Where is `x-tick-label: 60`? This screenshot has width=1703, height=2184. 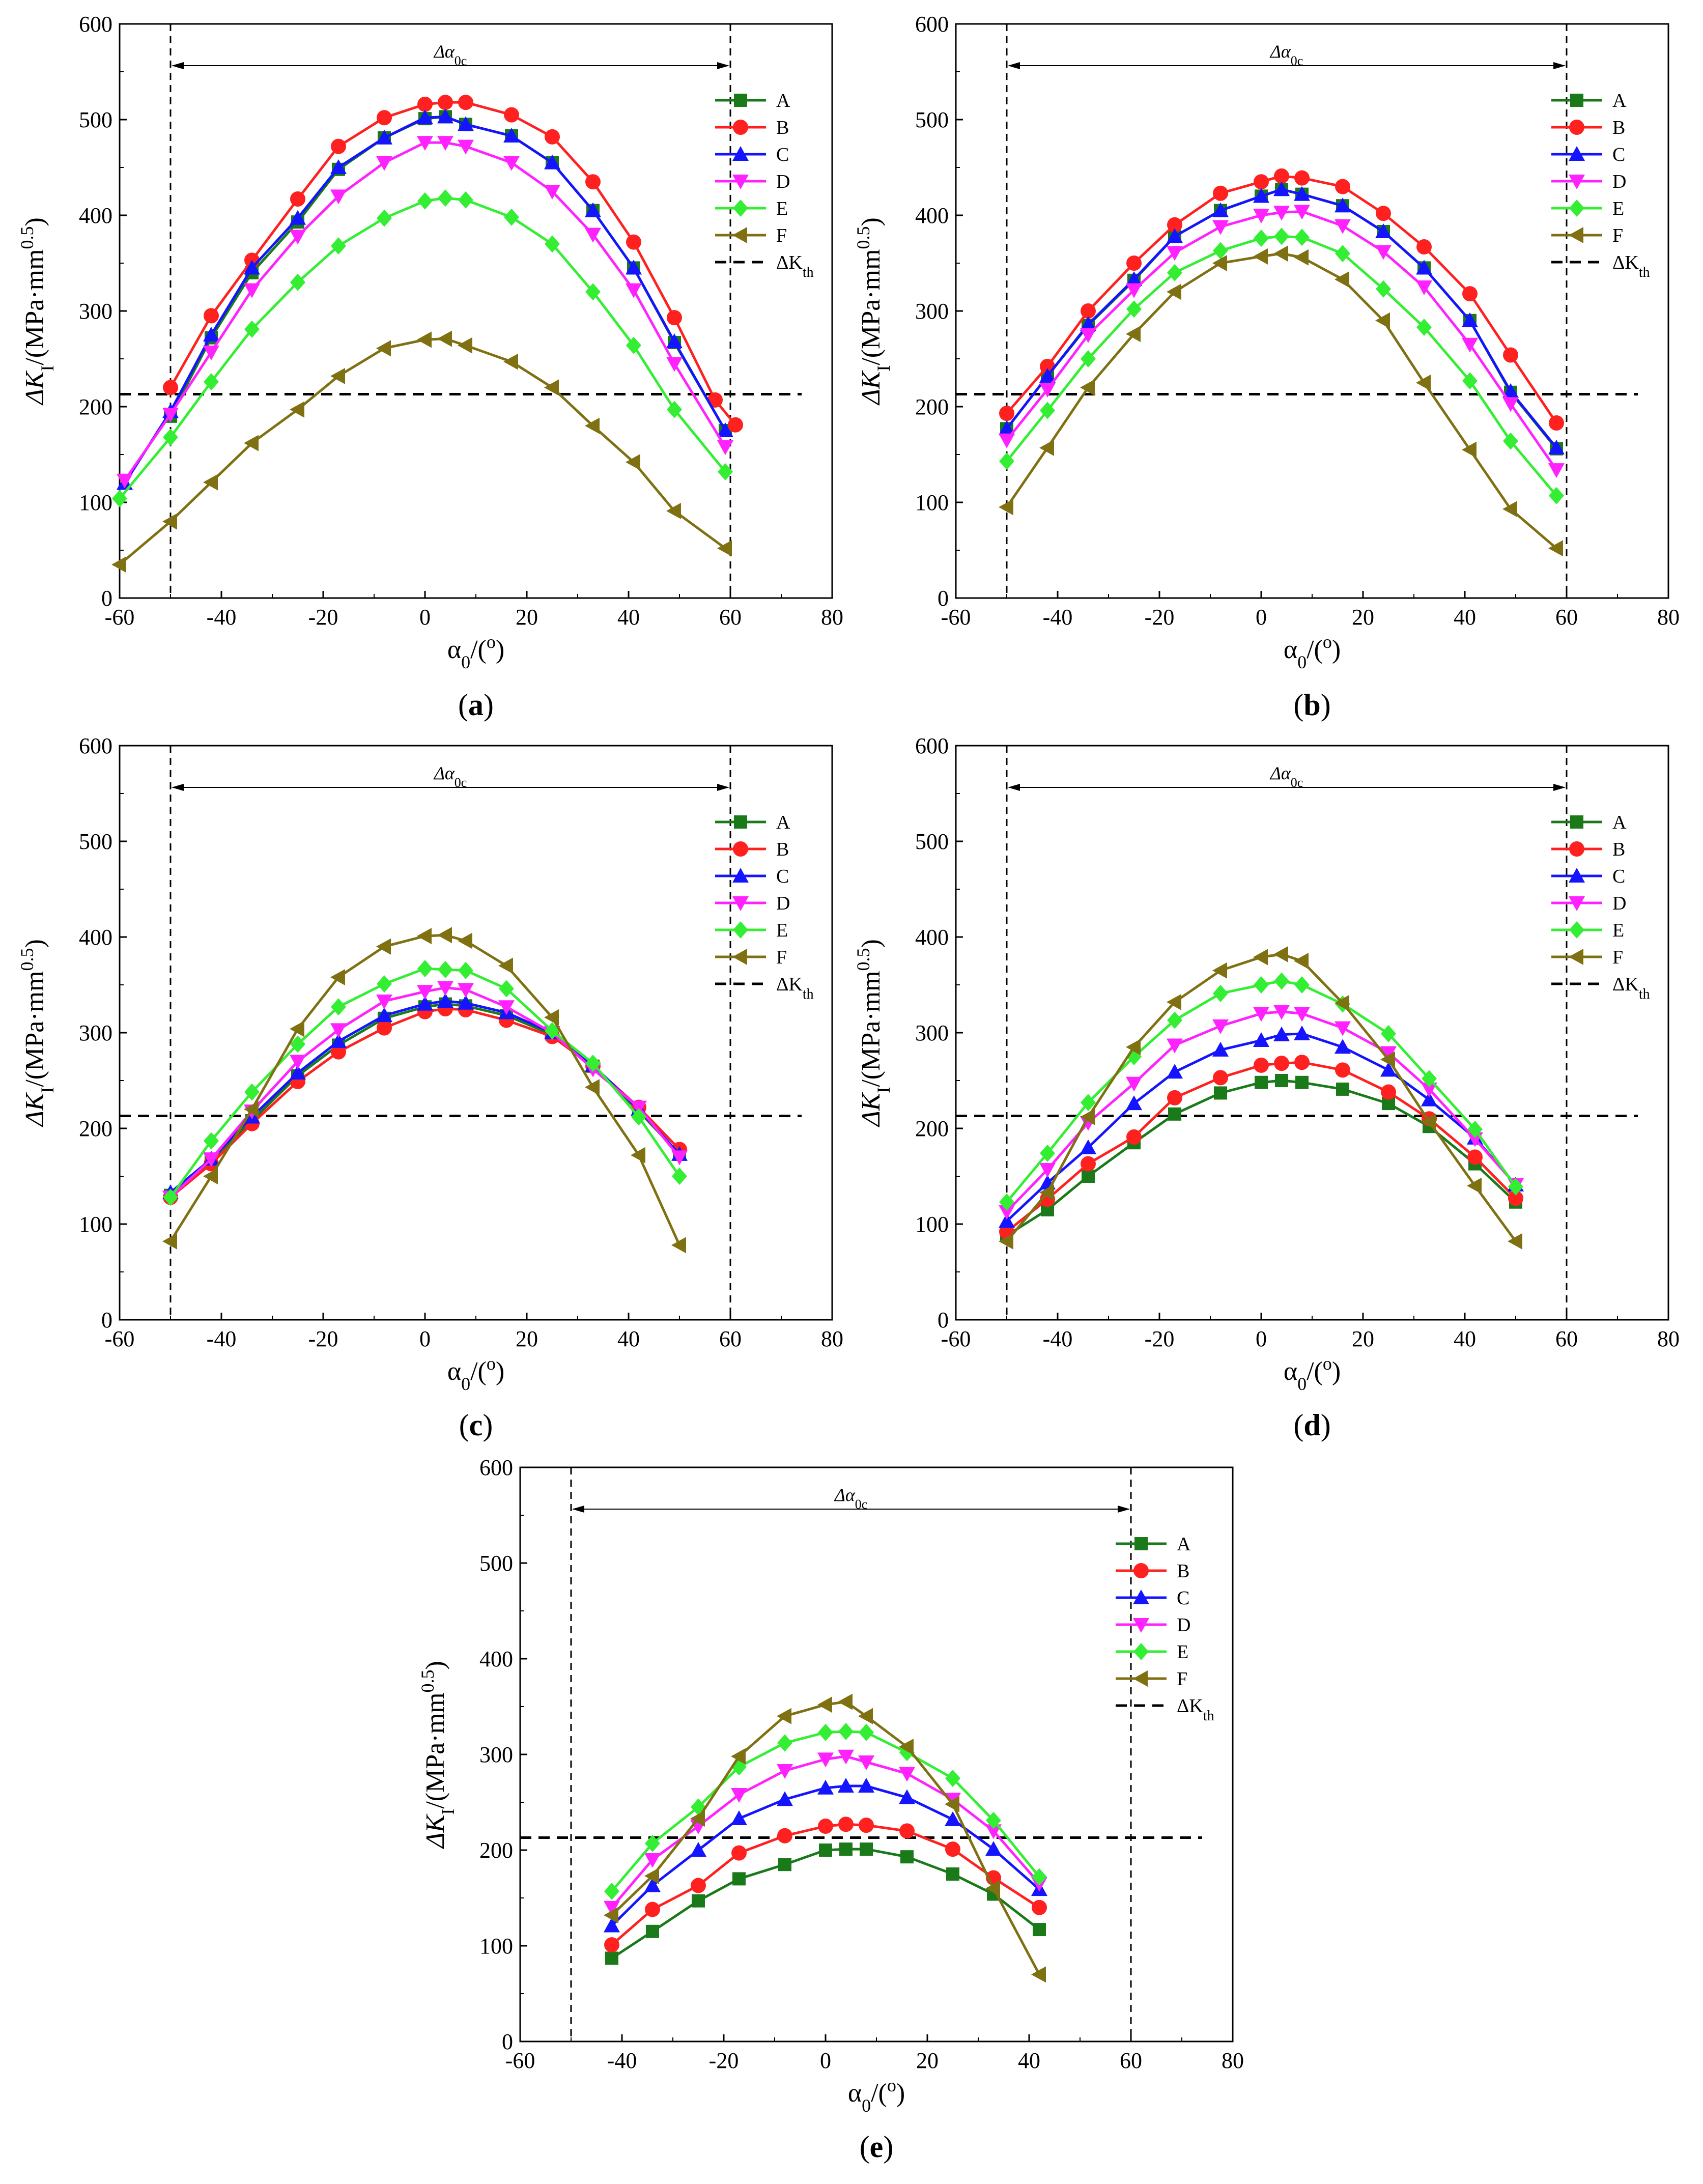 x-tick-label: 60 is located at coordinates (1131, 2060).